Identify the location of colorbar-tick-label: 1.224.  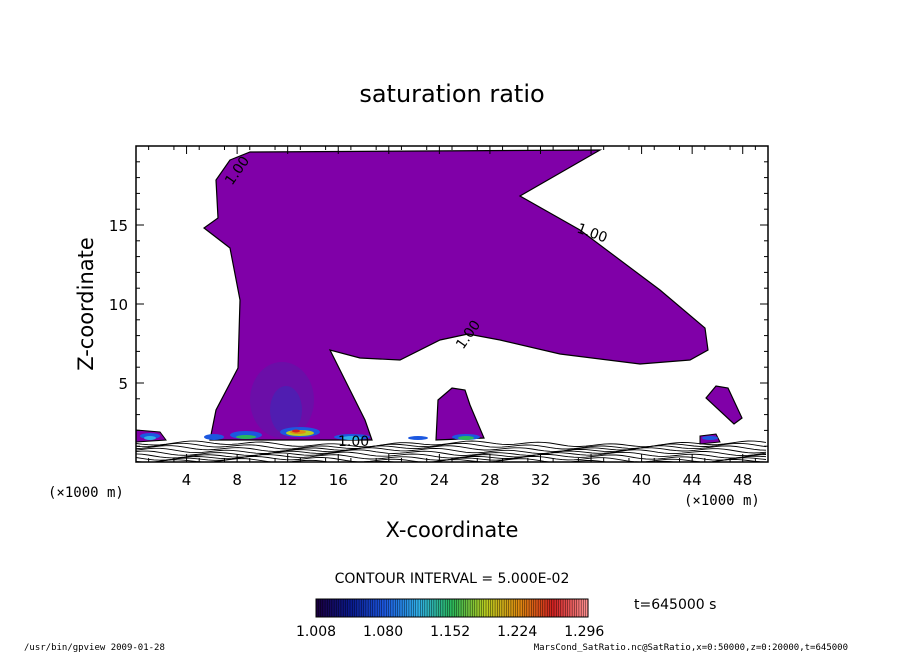
(517, 632).